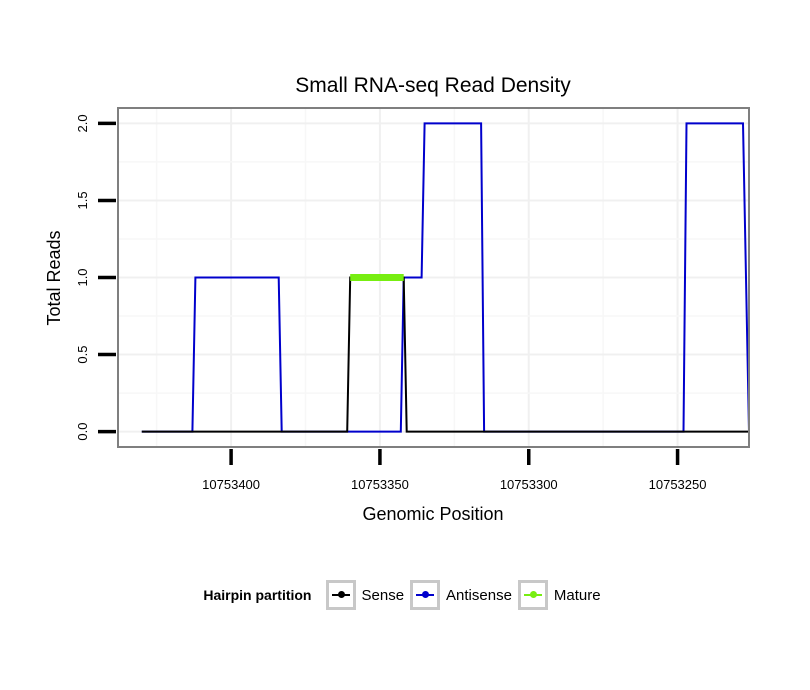 The height and width of the screenshot is (690, 810). I want to click on legend-label-mature: Mature, so click(577, 595).